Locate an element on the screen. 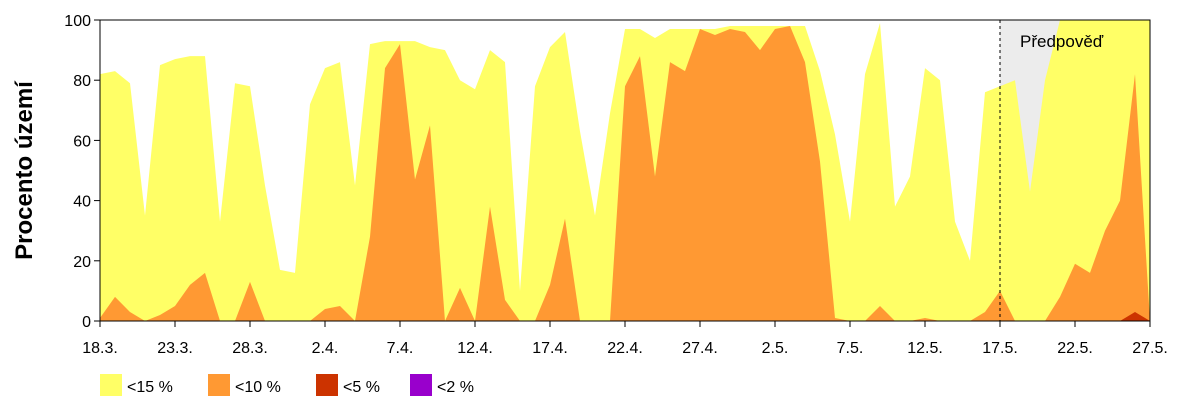  x-tick-label-4: 7.4. is located at coordinates (400, 348).